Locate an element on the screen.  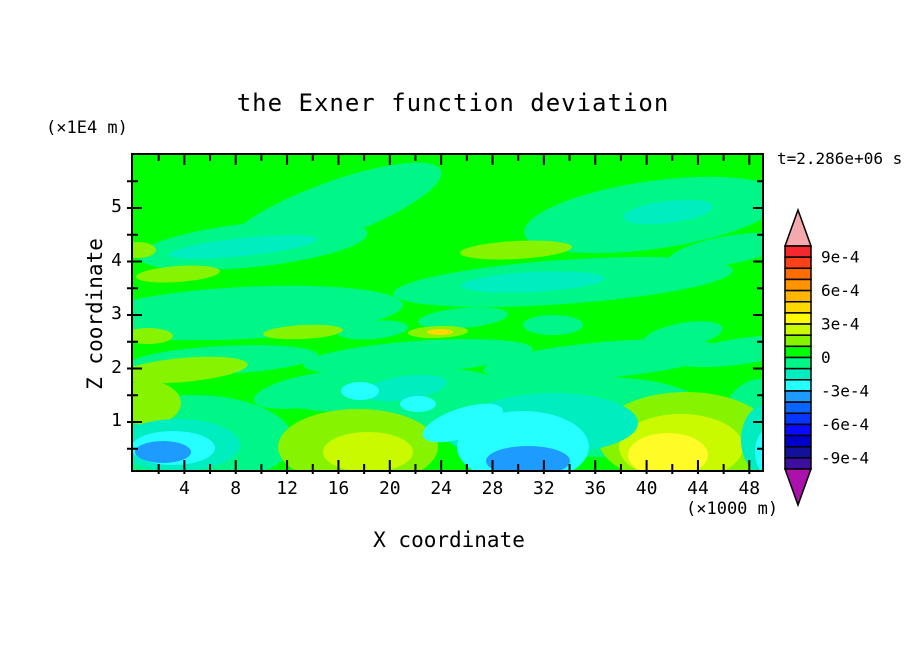
colorbar-label: 6e-4 is located at coordinates (840, 290).